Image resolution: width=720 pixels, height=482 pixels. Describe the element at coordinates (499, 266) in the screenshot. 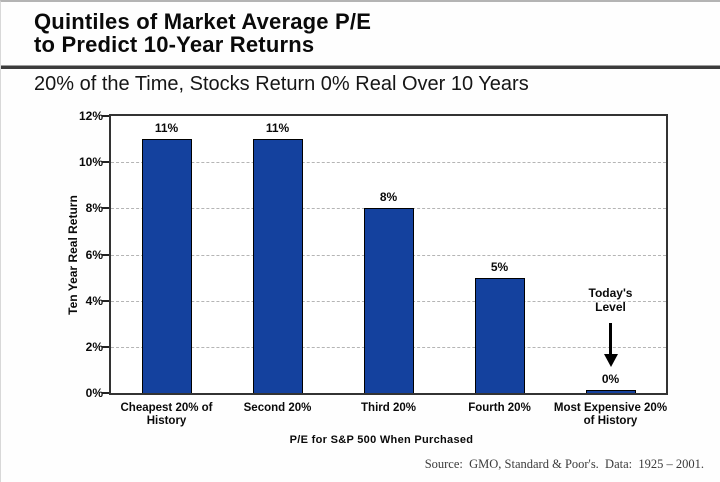

I see `bar-value-label: 5%` at that location.